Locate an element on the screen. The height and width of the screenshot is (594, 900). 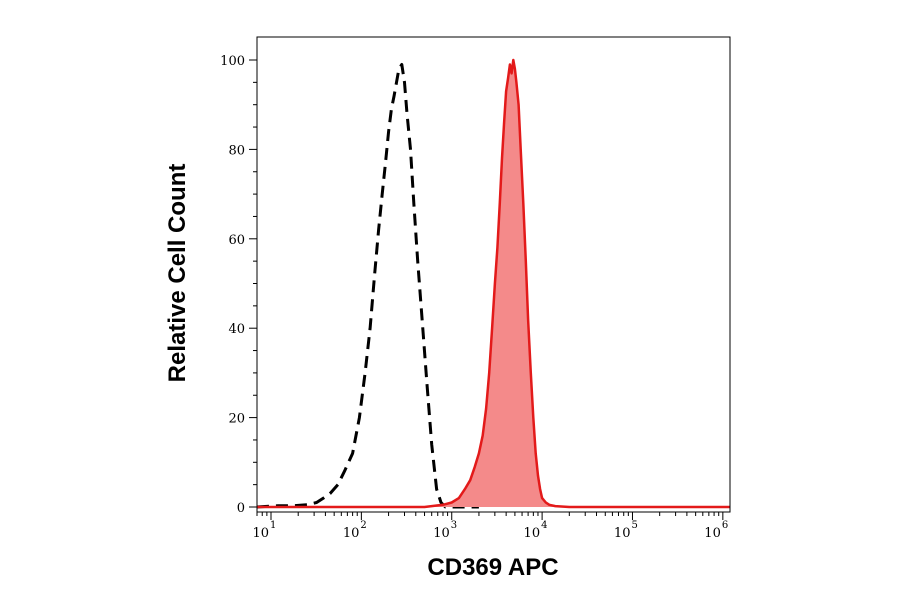
x-tick-exponent: 6 is located at coordinates (725, 525).